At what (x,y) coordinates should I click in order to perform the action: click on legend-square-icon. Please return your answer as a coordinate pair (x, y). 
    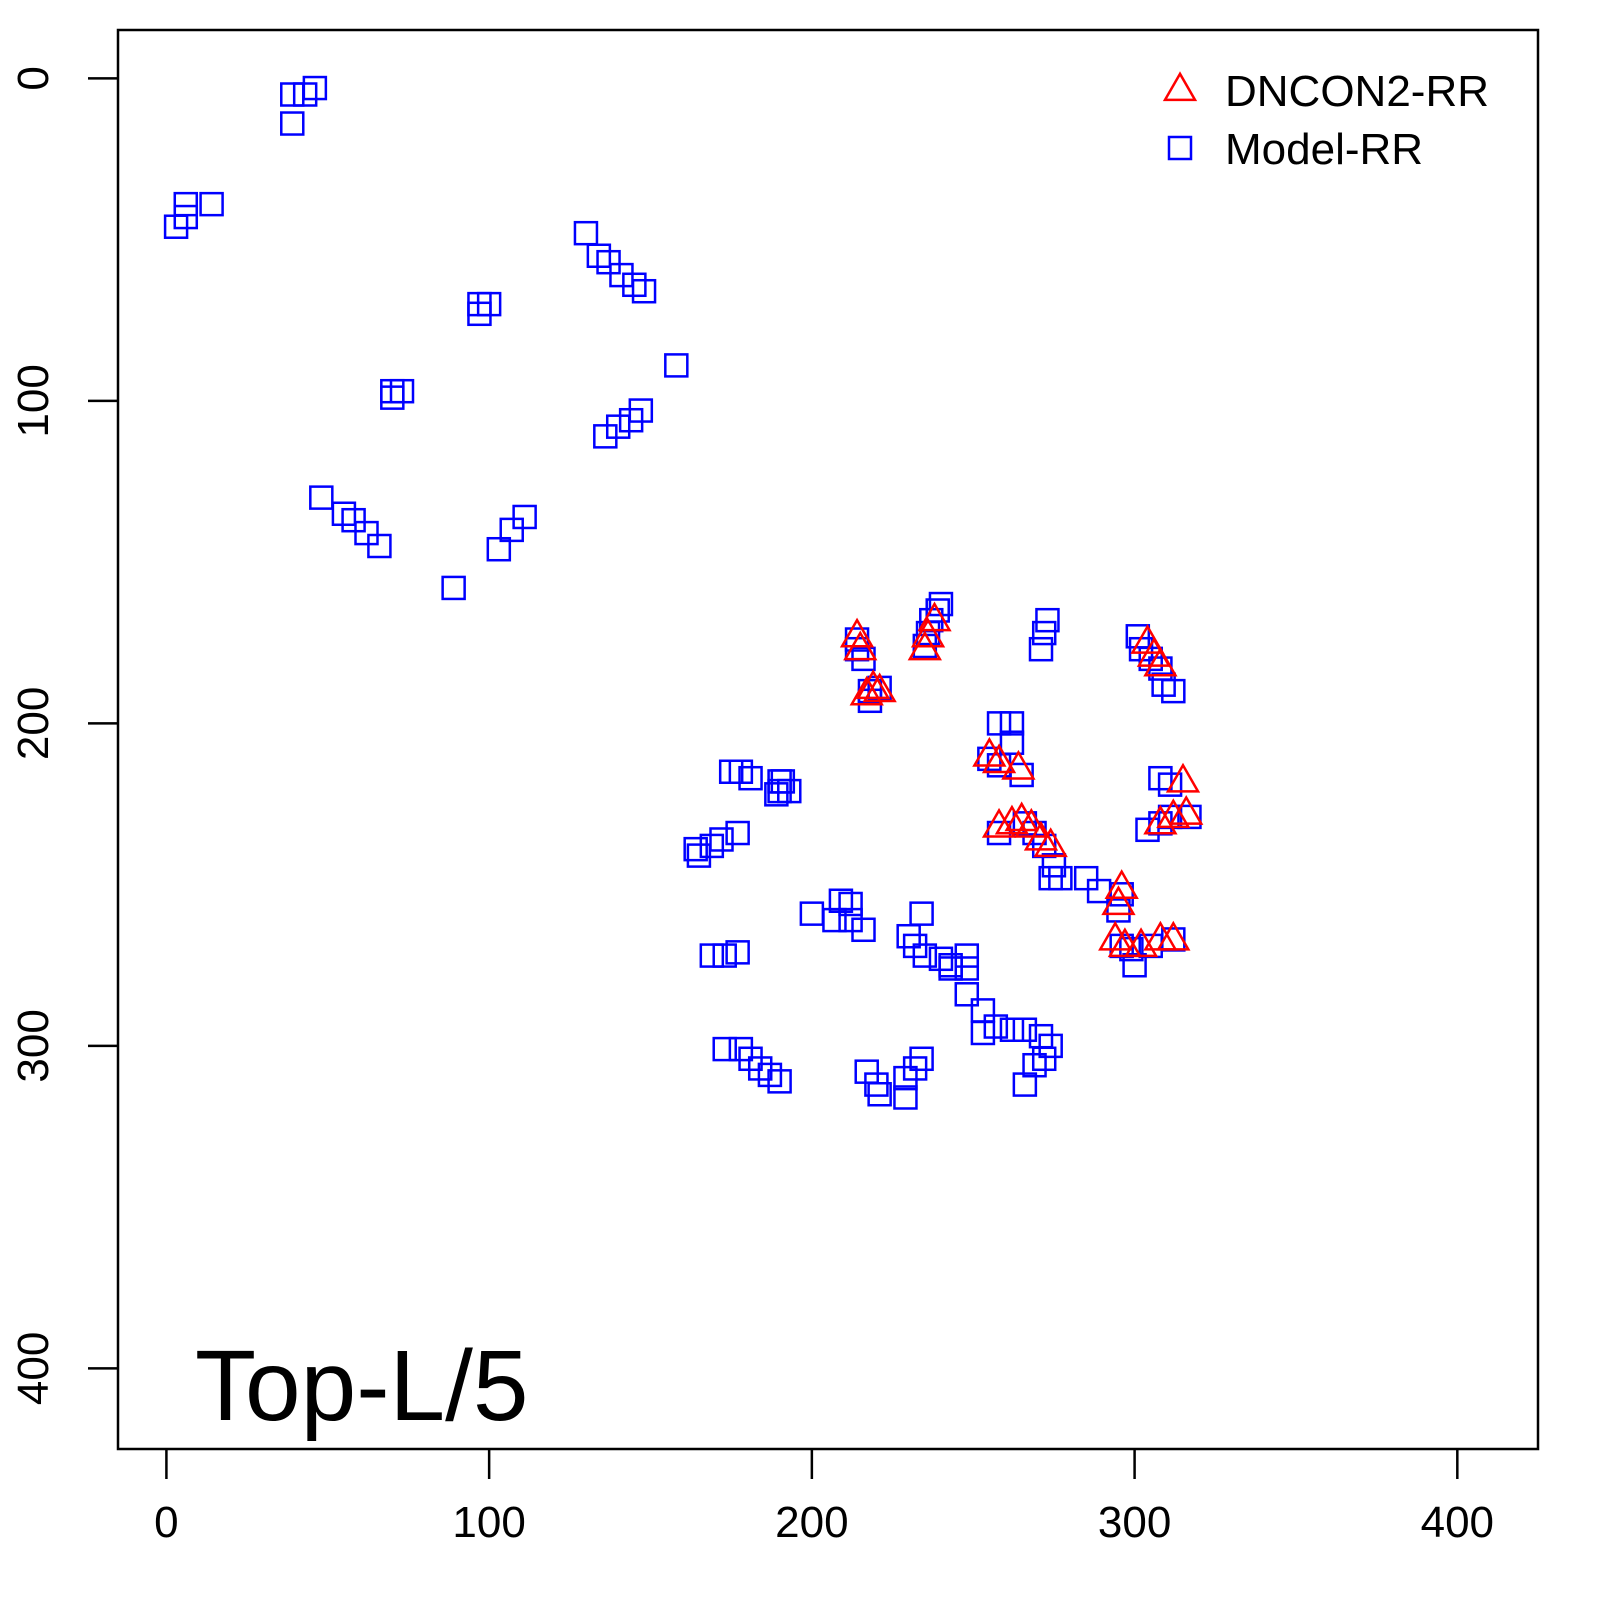
    Looking at the image, I should click on (1180, 148).